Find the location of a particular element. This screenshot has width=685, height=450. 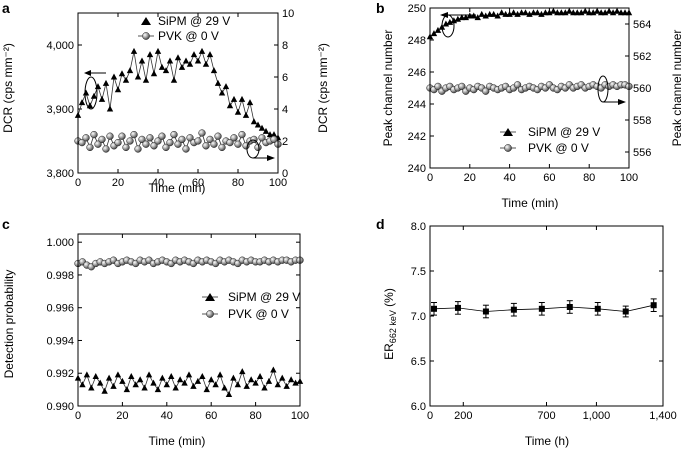

y-tick-label: 6.0 is located at coordinates (418, 407).